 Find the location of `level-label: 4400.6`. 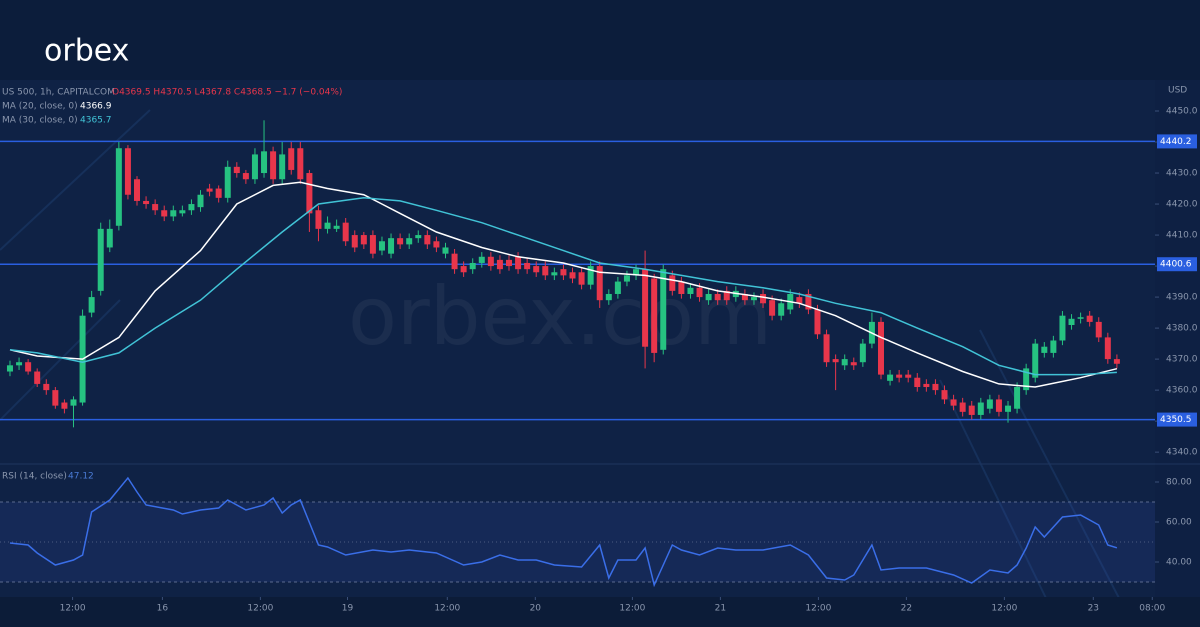

level-label: 4400.6 is located at coordinates (1176, 265).